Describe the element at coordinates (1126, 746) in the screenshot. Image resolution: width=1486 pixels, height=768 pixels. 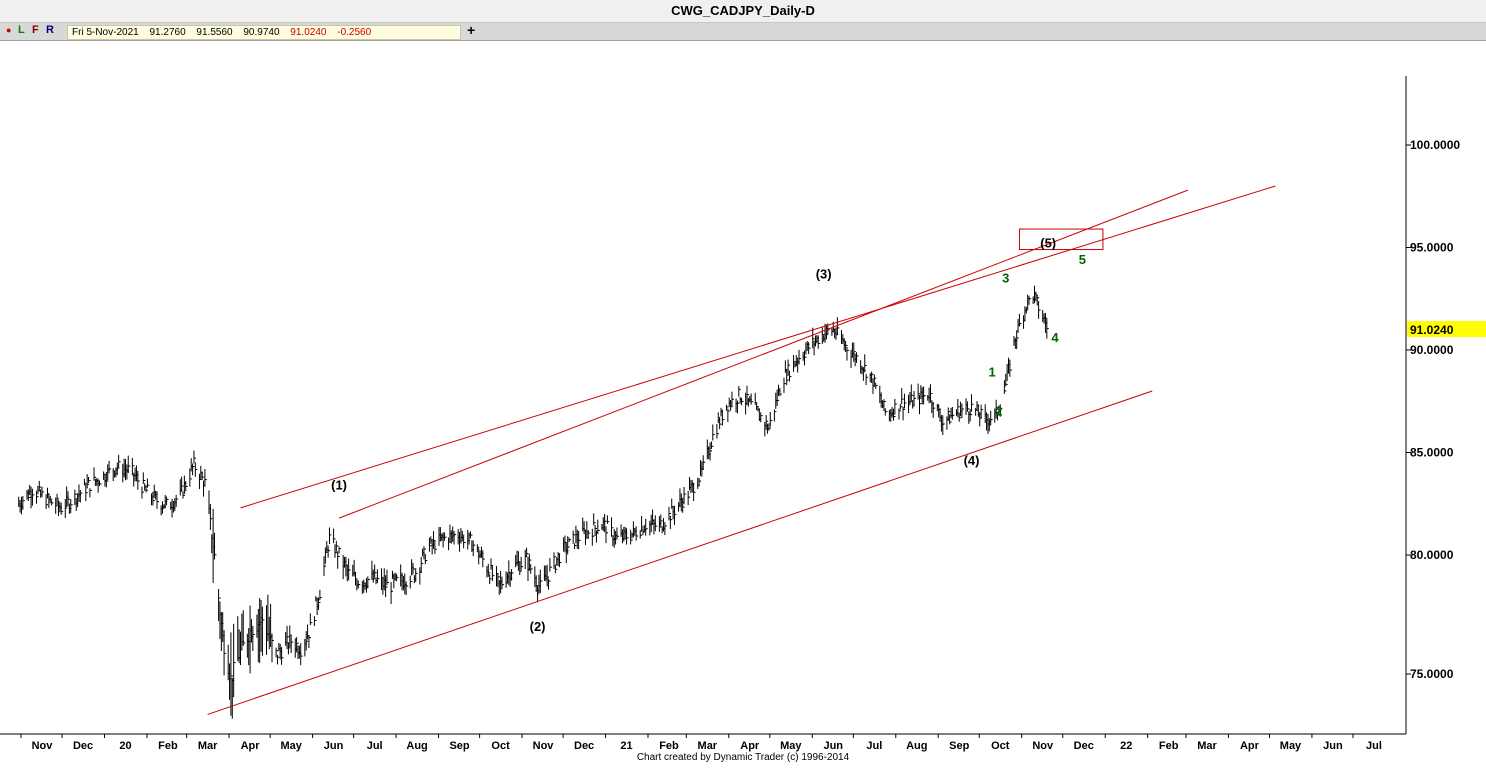
I see `x-tick-label: 22` at that location.